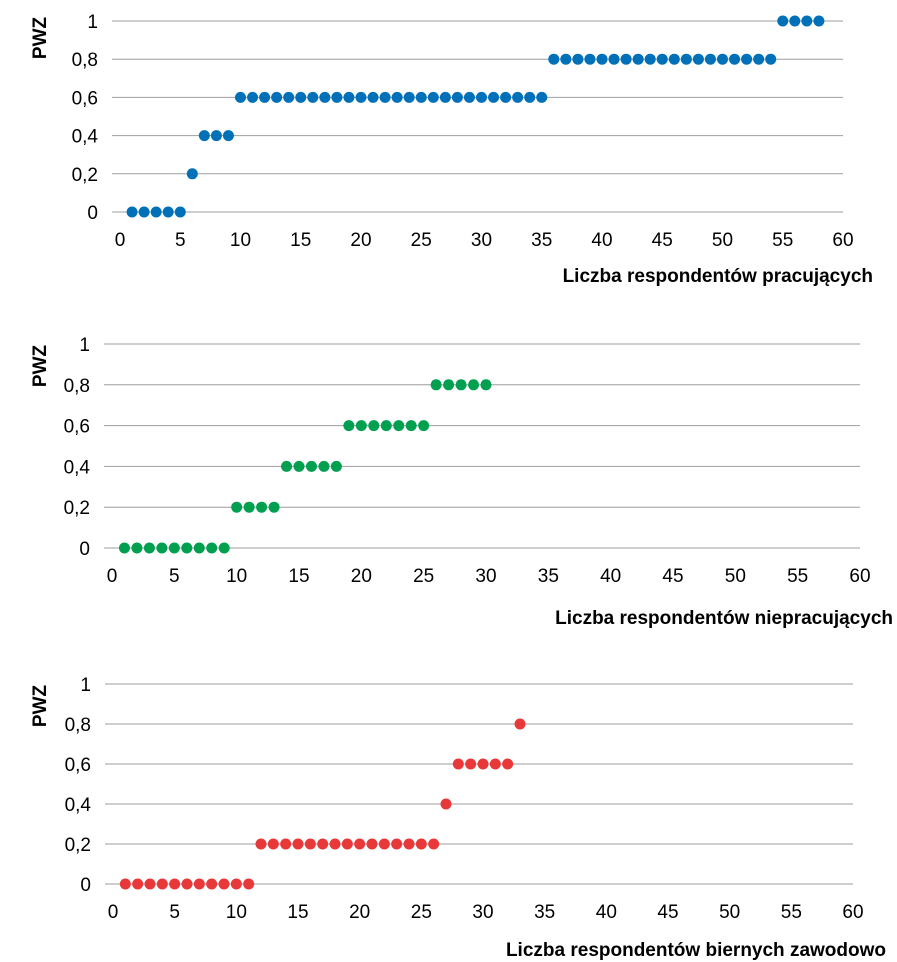  What do you see at coordinates (78, 845) in the screenshot?
I see `y-tick-label: 0,2` at bounding box center [78, 845].